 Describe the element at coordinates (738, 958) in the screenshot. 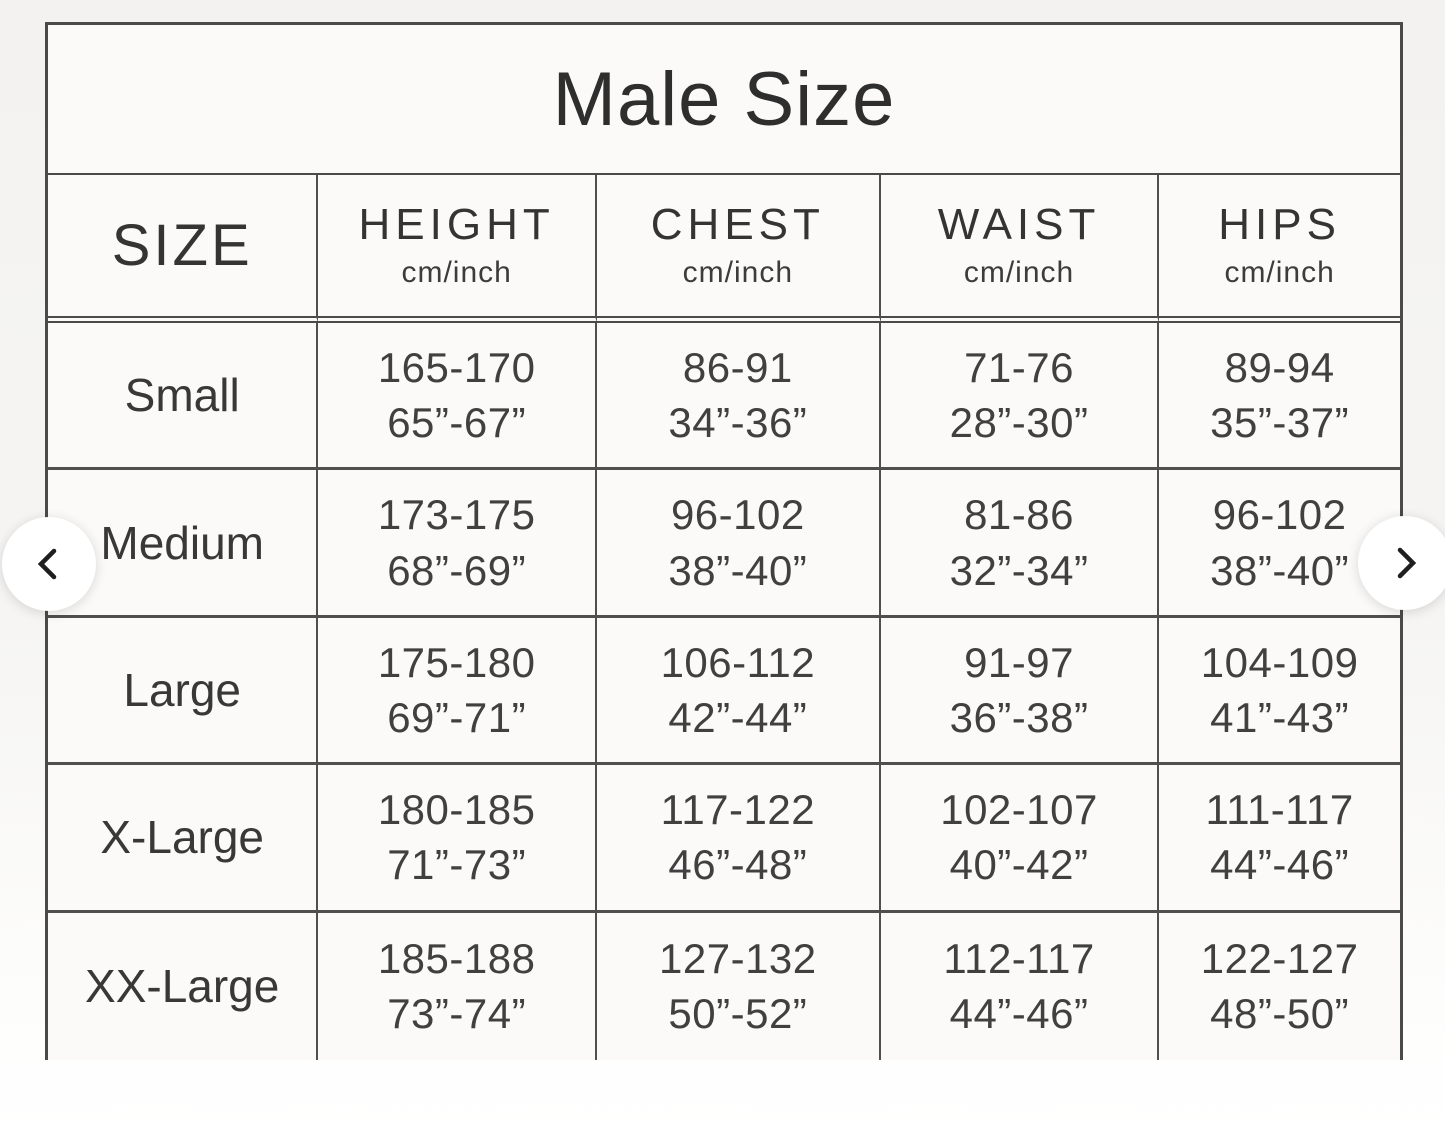

I see `measurement-cm: 127-132` at that location.